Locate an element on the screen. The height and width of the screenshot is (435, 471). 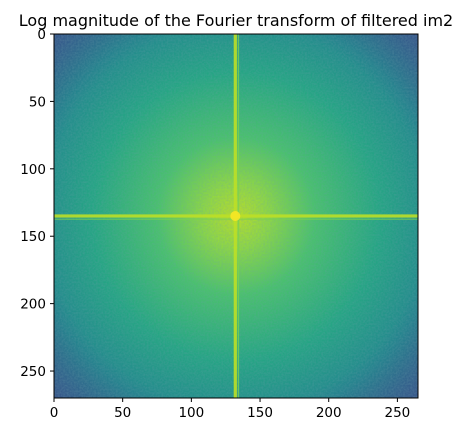
x-tick-label: 150 is located at coordinates (260, 413).